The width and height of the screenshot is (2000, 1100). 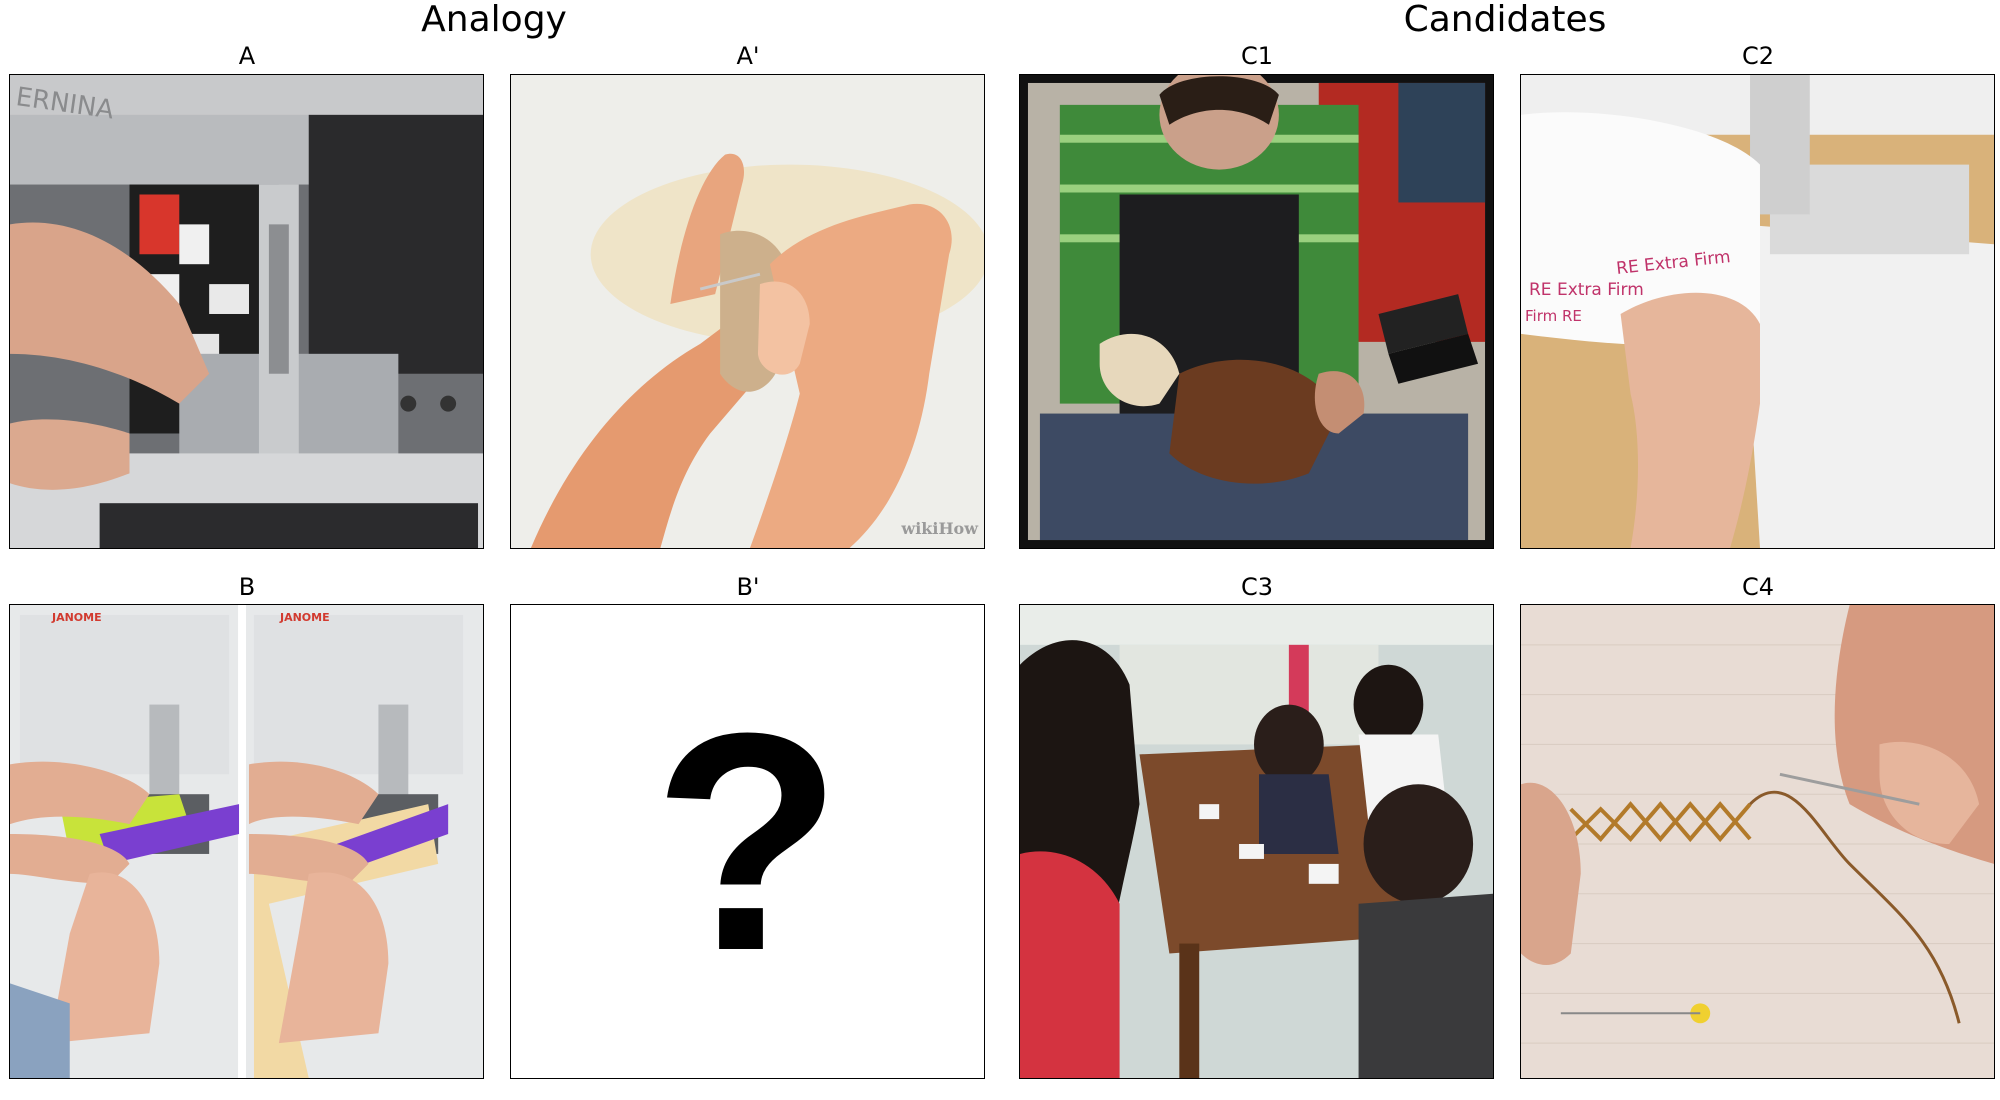 I want to click on label-c2: C2, so click(x=1758, y=56).